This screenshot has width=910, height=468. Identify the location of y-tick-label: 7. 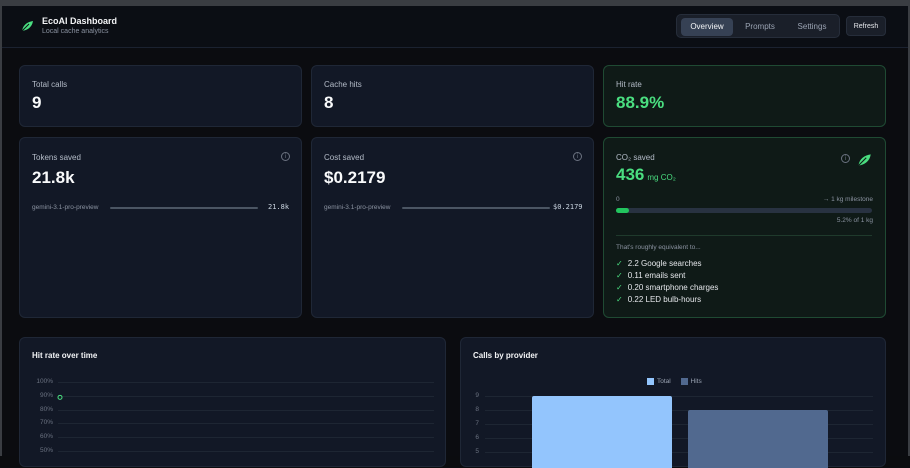
(477, 423).